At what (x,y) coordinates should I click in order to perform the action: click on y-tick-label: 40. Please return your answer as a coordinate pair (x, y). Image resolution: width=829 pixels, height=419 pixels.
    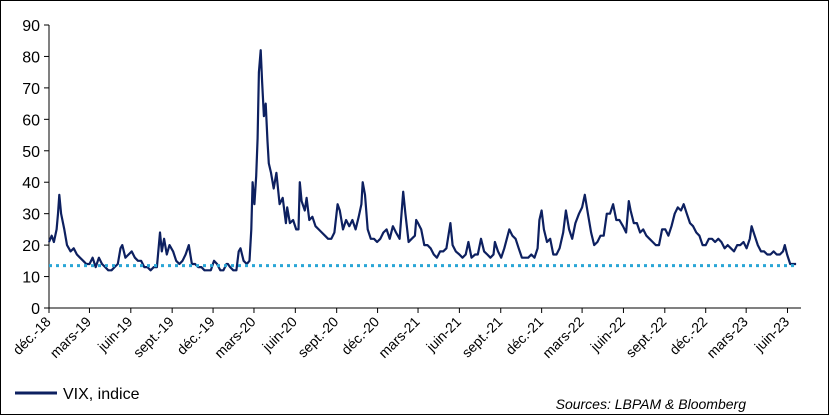
    Looking at the image, I should click on (31, 183).